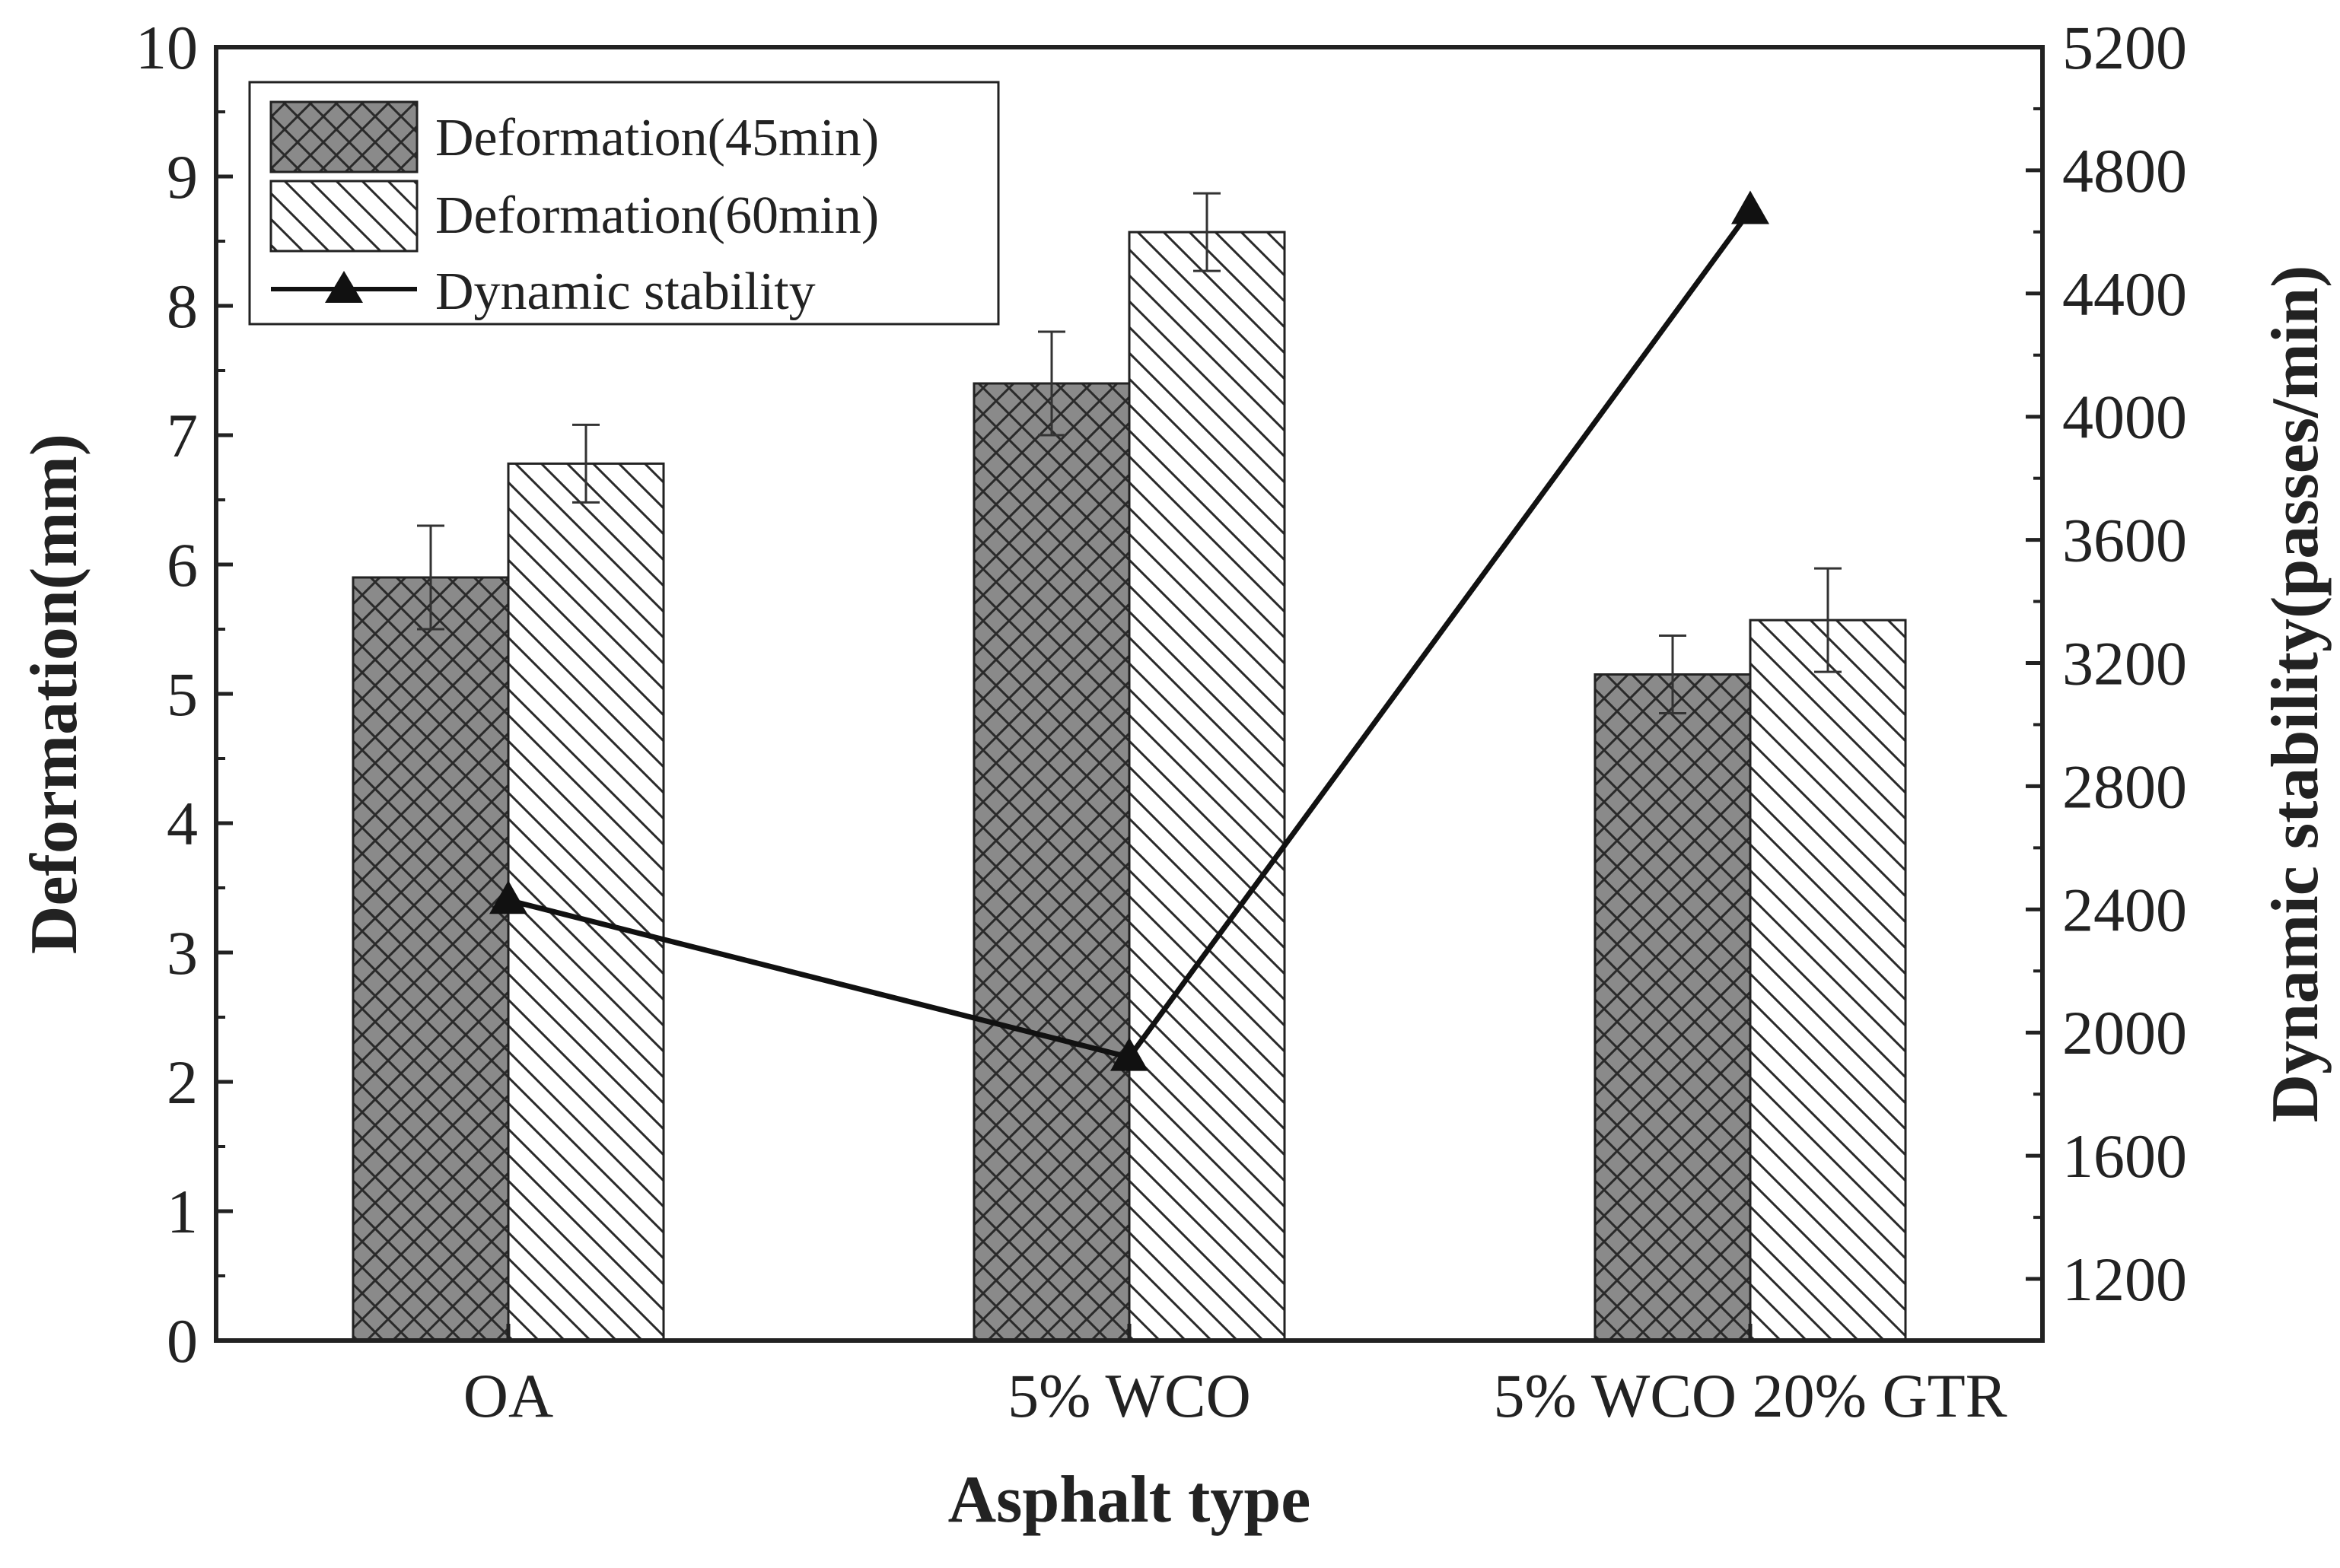 This screenshot has height=1568, width=2340. I want to click on legend-swatch-45min, so click(344, 136).